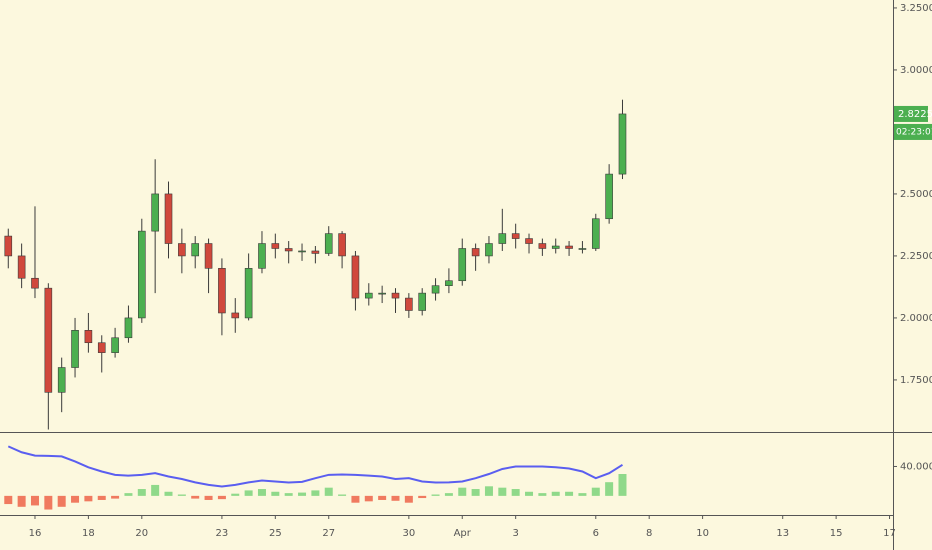 This screenshot has width=932, height=550. I want to click on indicator-line, so click(315, 466).